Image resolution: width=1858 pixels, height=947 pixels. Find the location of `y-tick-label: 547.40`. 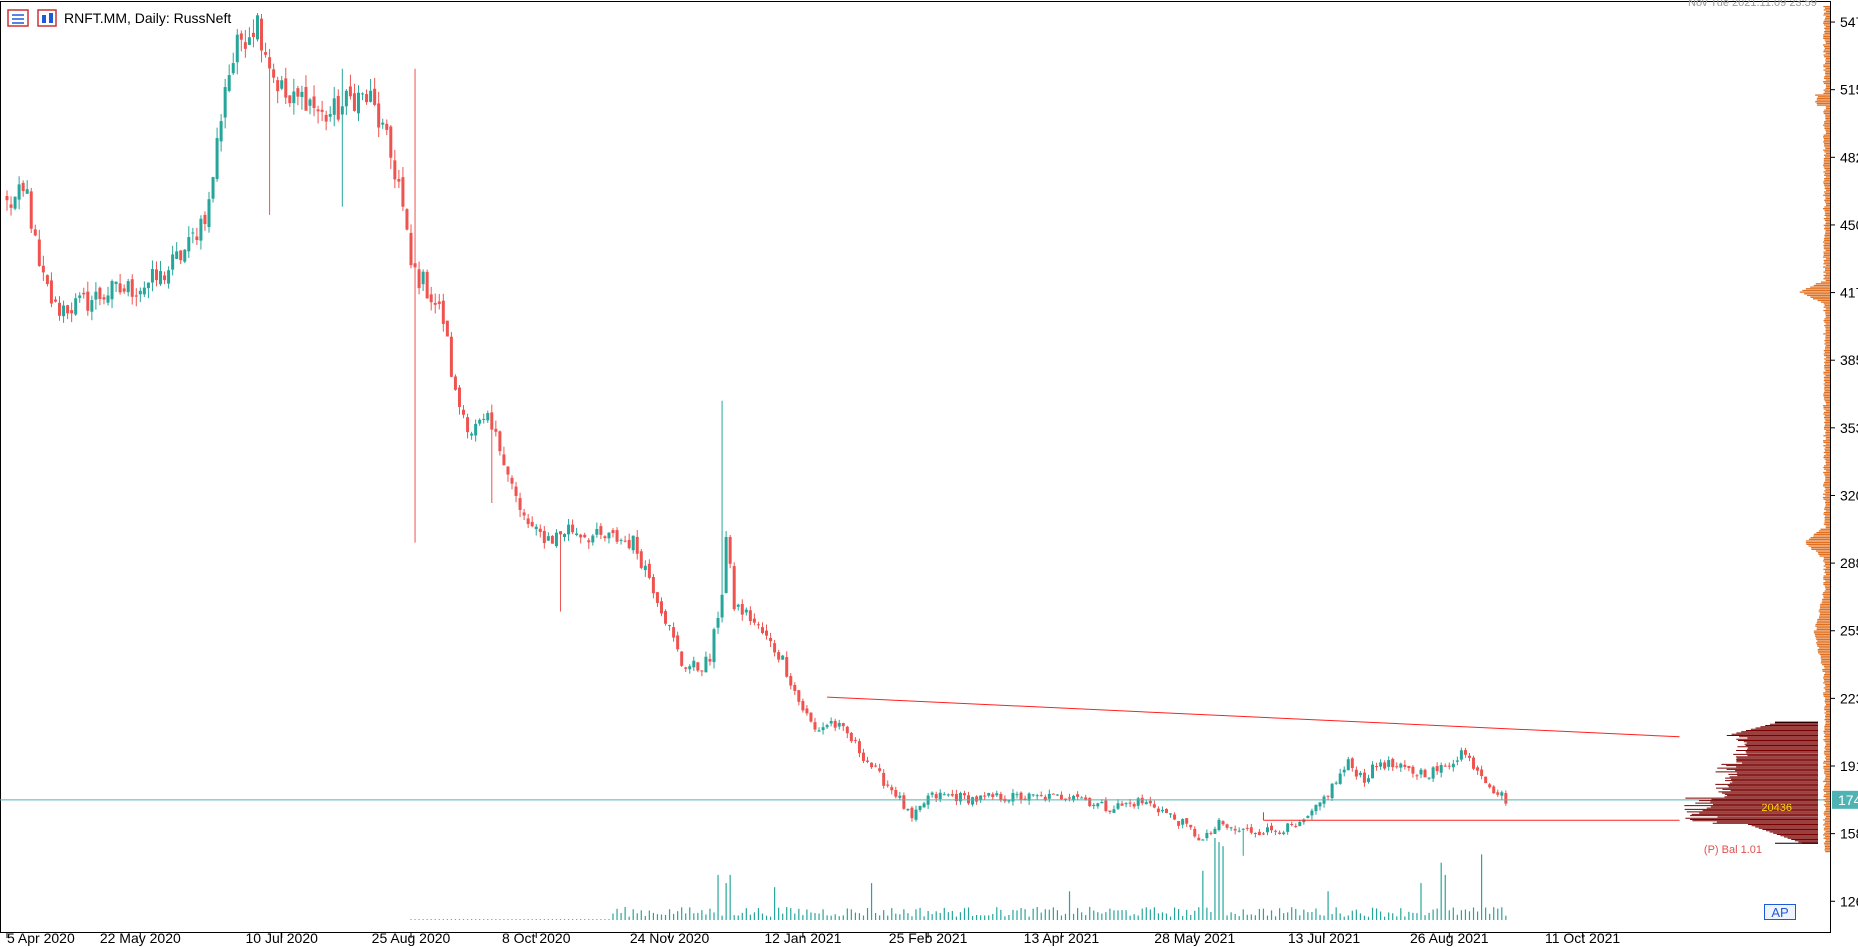

y-tick-label: 547.40 is located at coordinates (1849, 22).